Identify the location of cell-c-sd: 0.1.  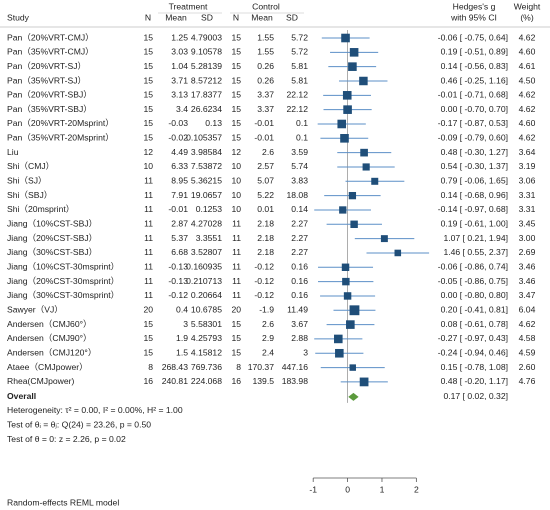
(302, 123).